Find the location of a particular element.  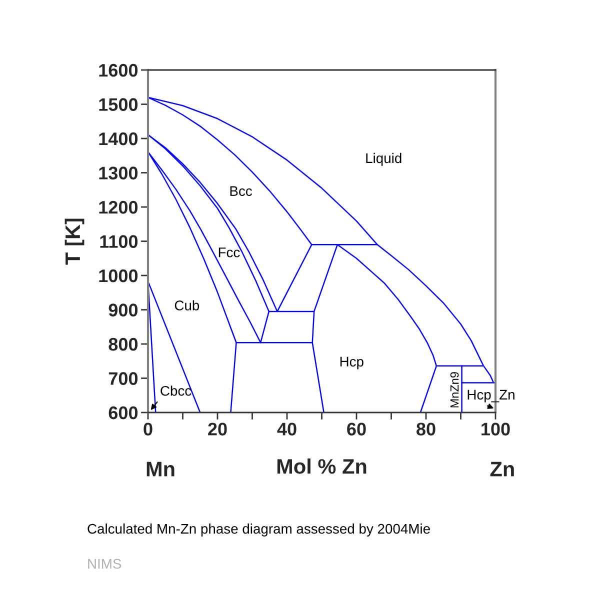

y-tick-label: 800 is located at coordinates (123, 344).